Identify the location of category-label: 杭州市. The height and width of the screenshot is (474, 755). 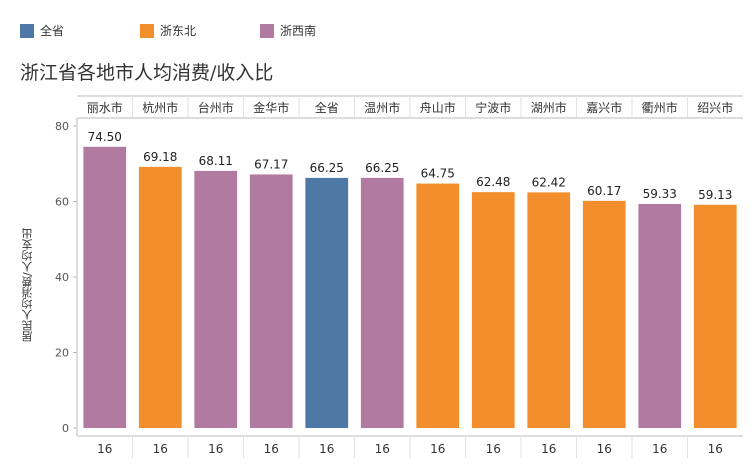
(160, 107).